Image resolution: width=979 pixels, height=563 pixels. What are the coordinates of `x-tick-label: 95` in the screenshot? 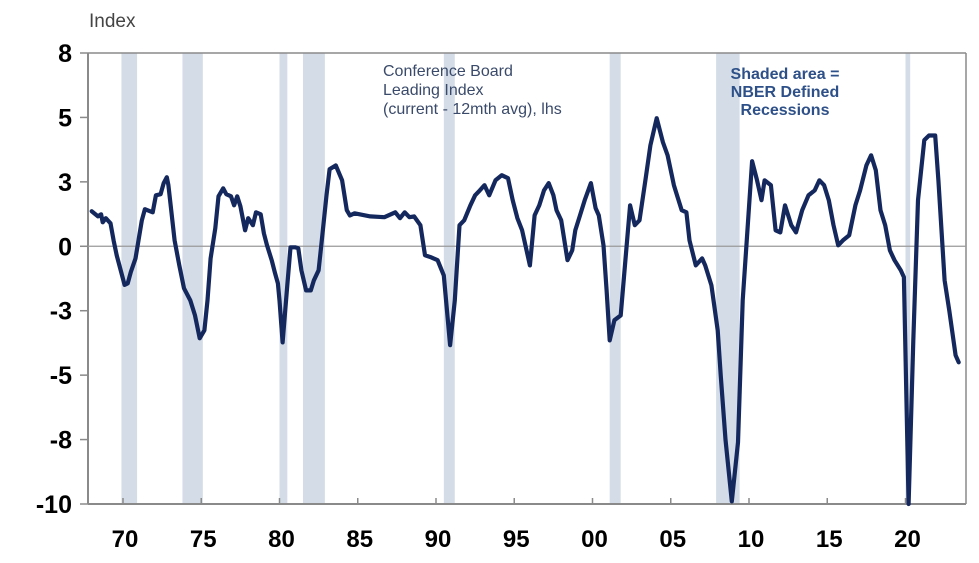 It's located at (516, 539).